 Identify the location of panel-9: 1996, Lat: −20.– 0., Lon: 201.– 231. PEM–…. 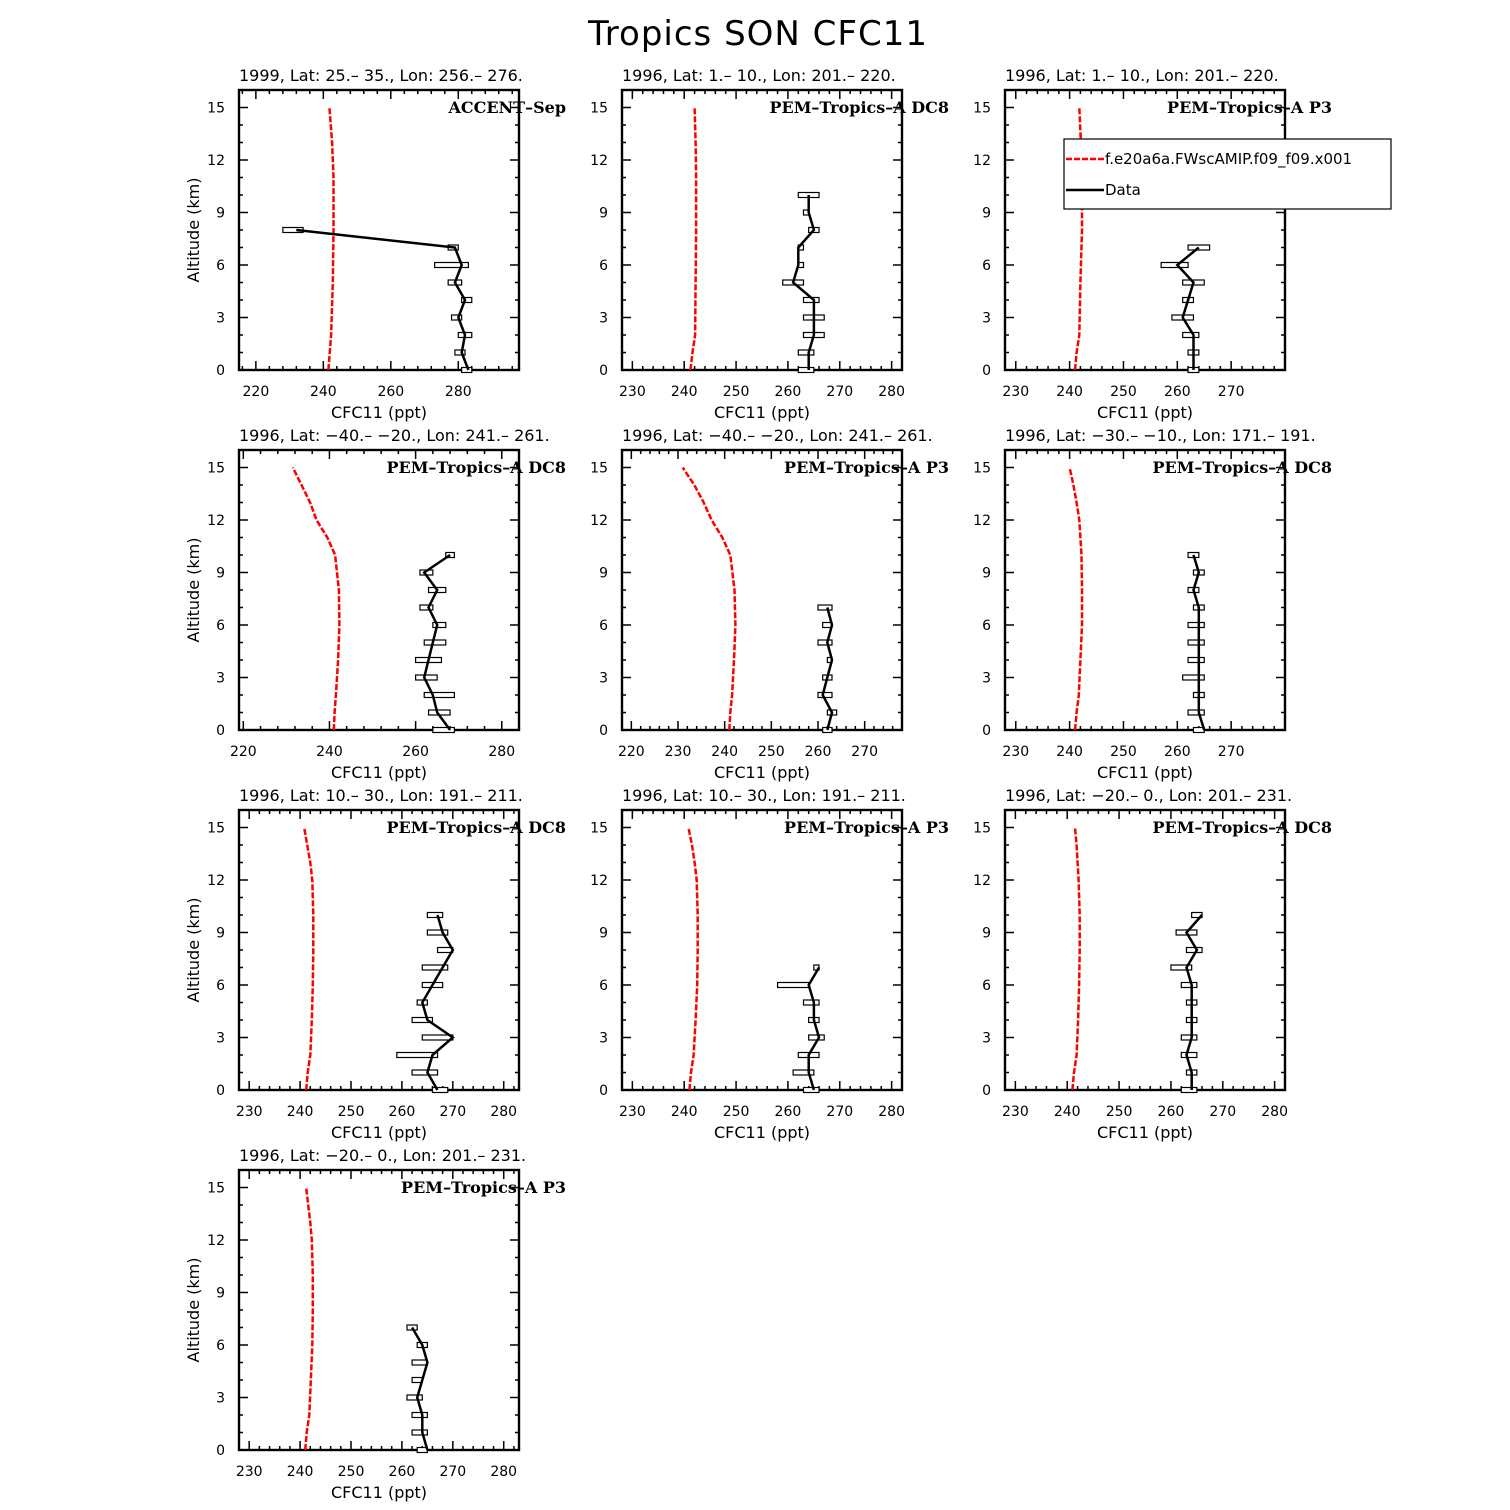
(1152, 964).